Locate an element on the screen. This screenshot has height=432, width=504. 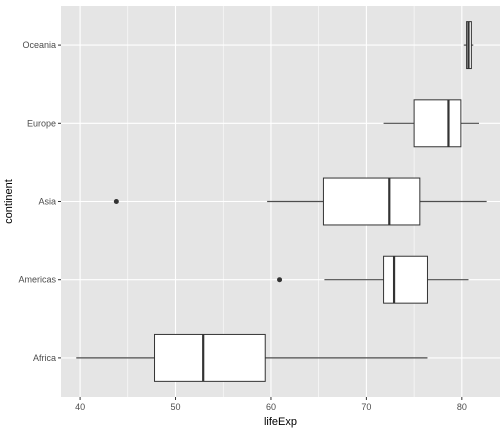
x-tick-label: 70 is located at coordinates (366, 407).